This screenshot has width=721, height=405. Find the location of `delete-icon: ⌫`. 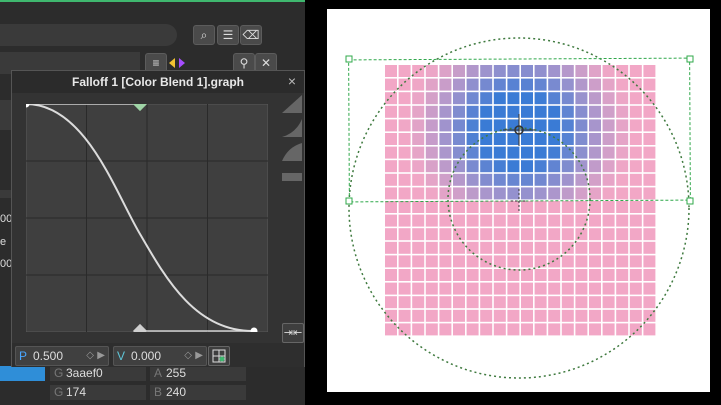

delete-icon: ⌫ is located at coordinates (251, 35).